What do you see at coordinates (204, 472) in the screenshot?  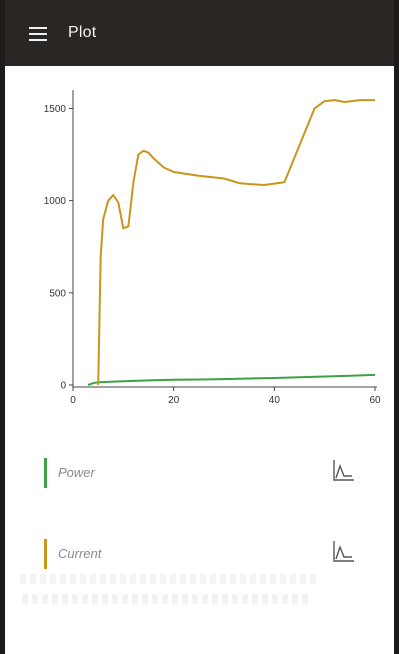 I see `legend-item-power: Power` at bounding box center [204, 472].